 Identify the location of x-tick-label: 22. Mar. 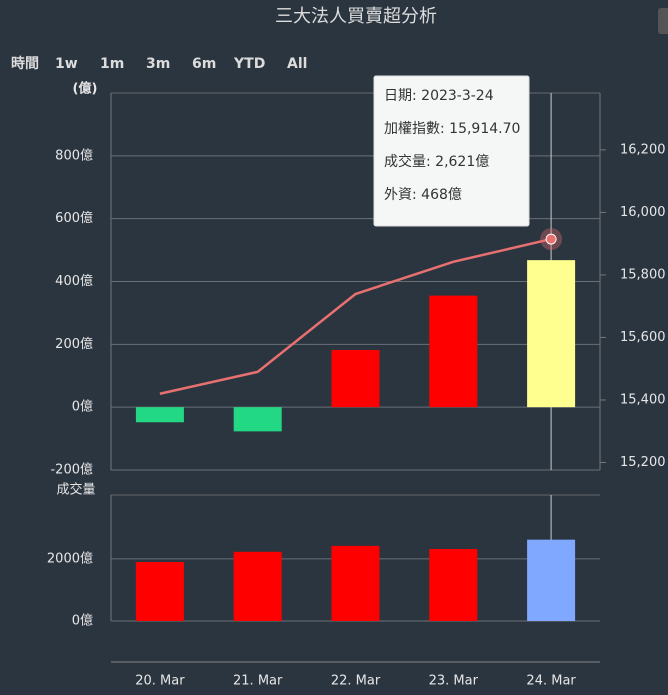
(356, 681).